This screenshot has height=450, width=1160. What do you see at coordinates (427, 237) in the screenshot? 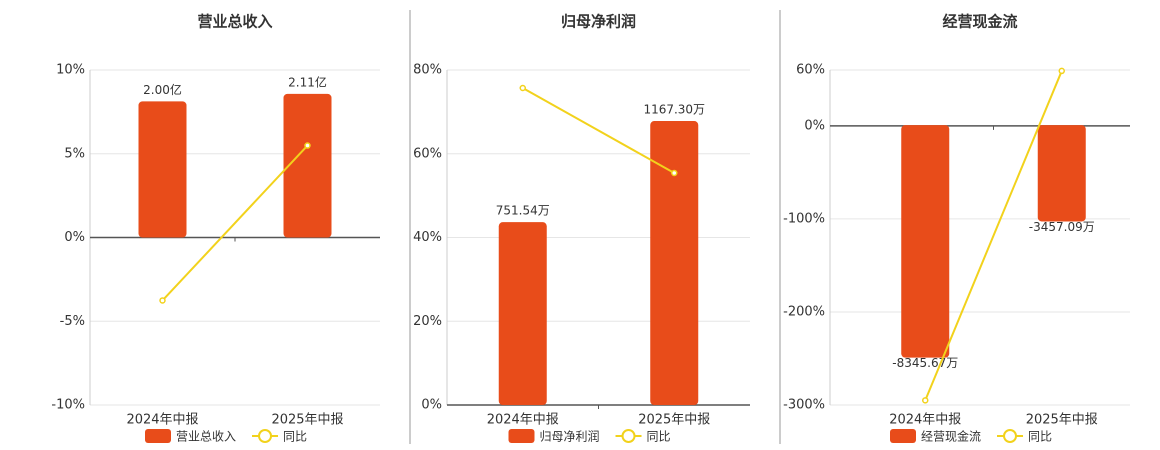
I see `y-tick-label: 40%` at bounding box center [427, 237].